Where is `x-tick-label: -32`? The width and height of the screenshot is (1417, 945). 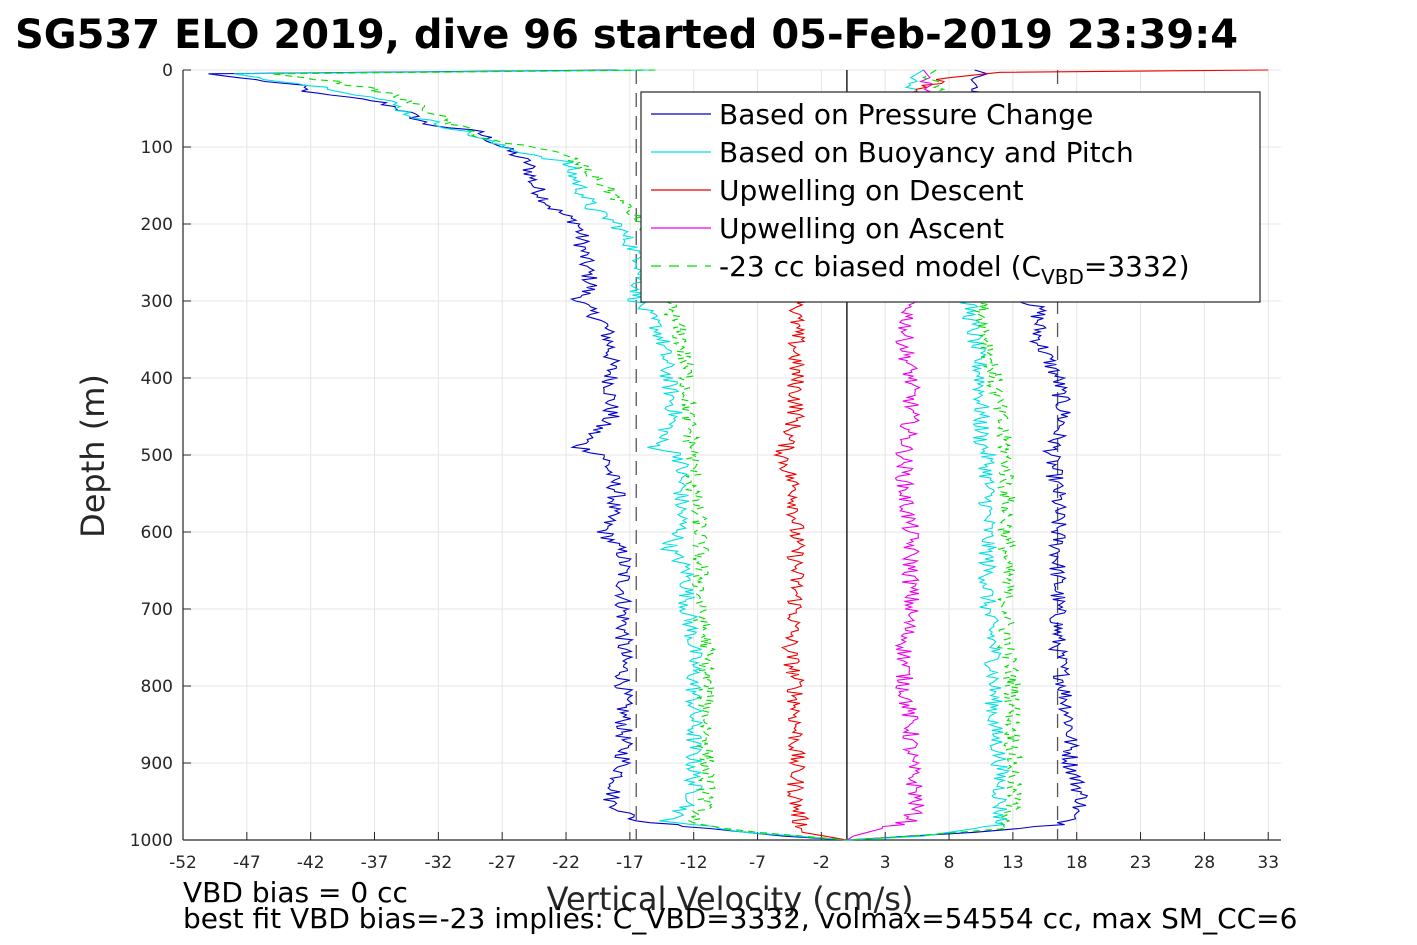
x-tick-label: -32 is located at coordinates (438, 863).